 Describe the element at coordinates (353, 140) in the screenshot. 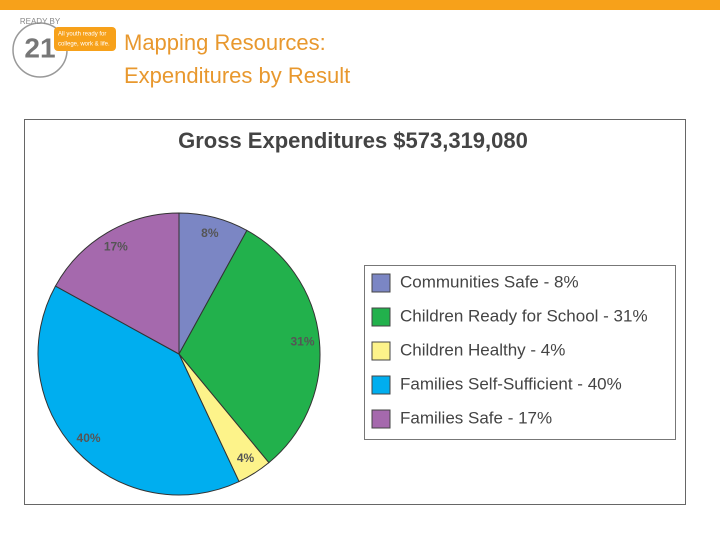

I see `chart-title: Gross Expenditures $573,319,080` at that location.